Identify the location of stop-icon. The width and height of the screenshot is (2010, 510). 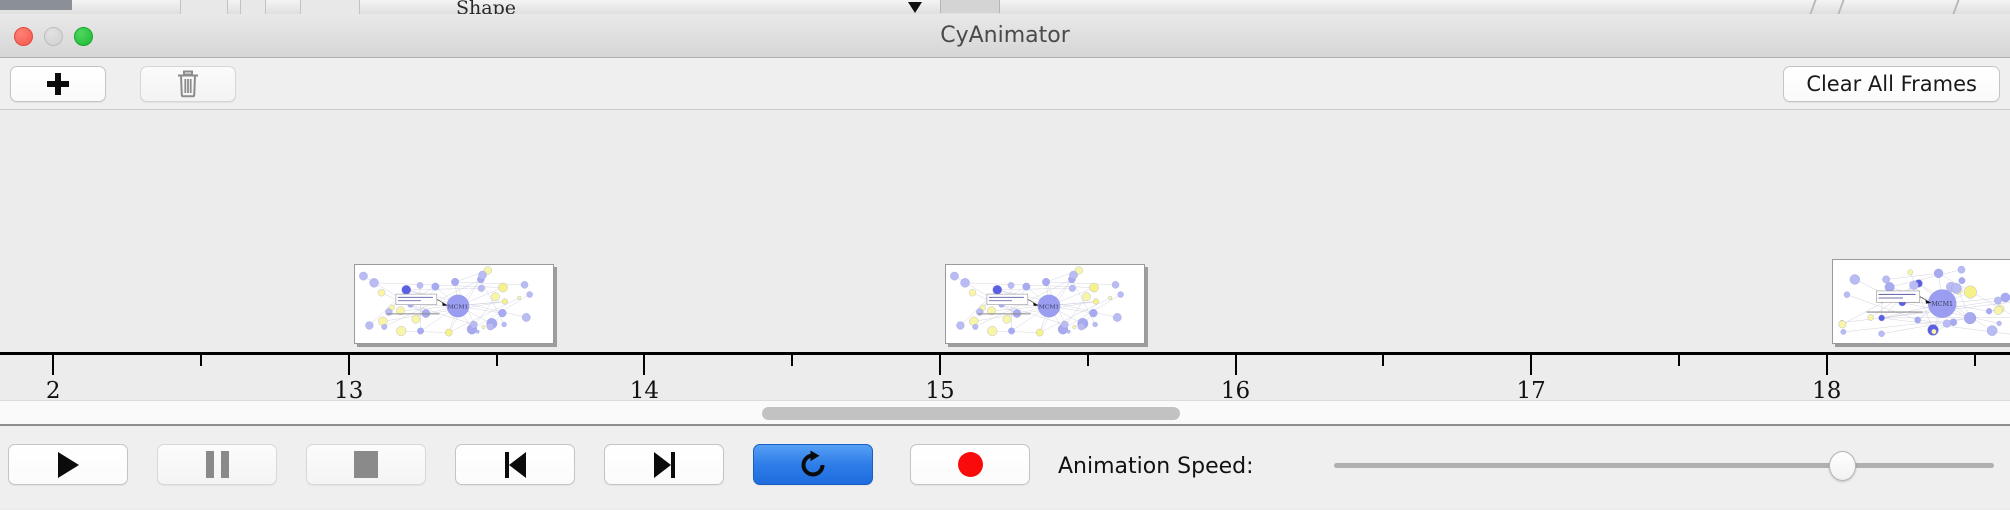
(366, 464).